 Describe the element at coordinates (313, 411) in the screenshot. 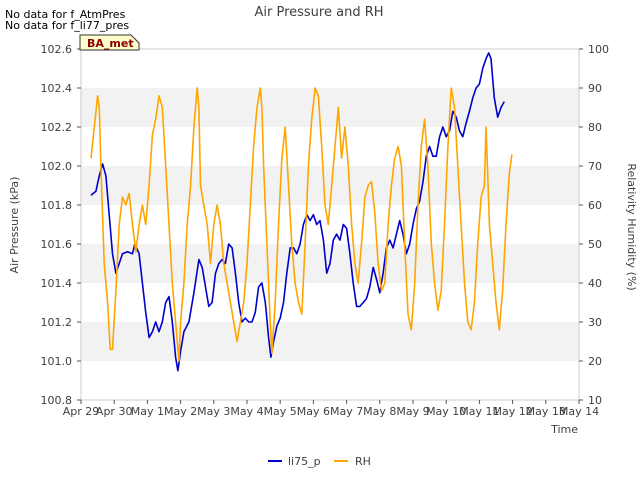

I see `x-tick-label: May 6` at that location.